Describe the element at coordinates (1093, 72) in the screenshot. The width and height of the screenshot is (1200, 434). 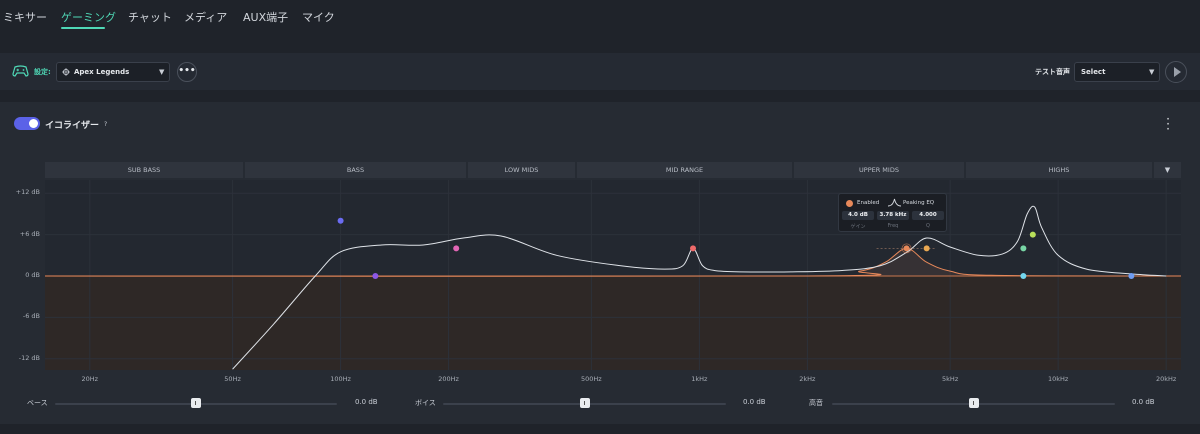
I see `test-sound-value: Select` at that location.